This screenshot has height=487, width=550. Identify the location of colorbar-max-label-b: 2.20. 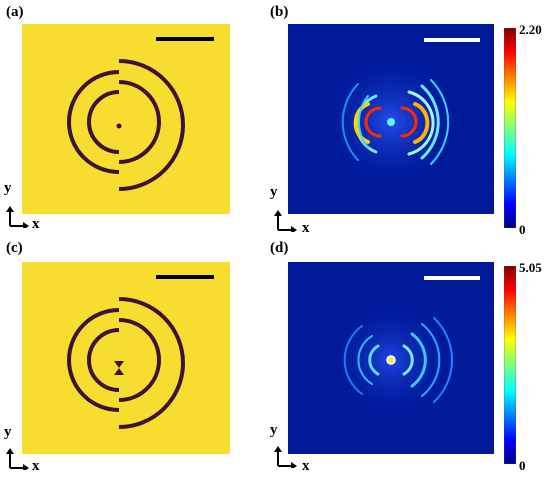
(530, 29).